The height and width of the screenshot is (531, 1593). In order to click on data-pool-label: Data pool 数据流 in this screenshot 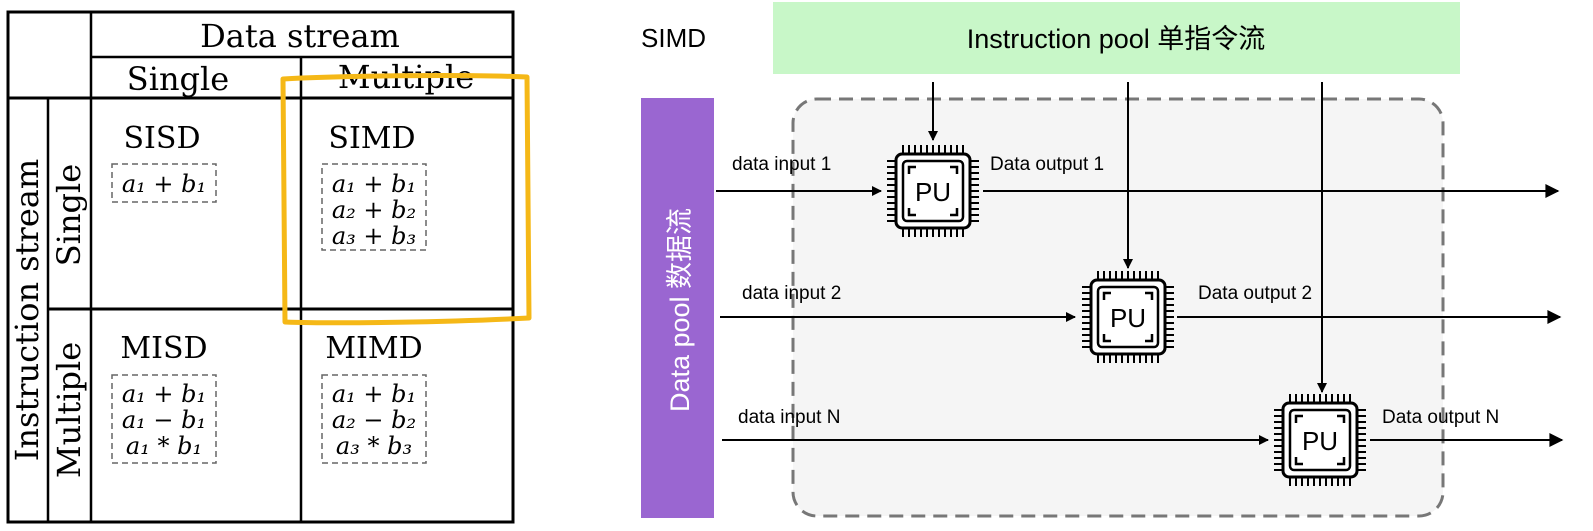, I will do `click(680, 310)`.